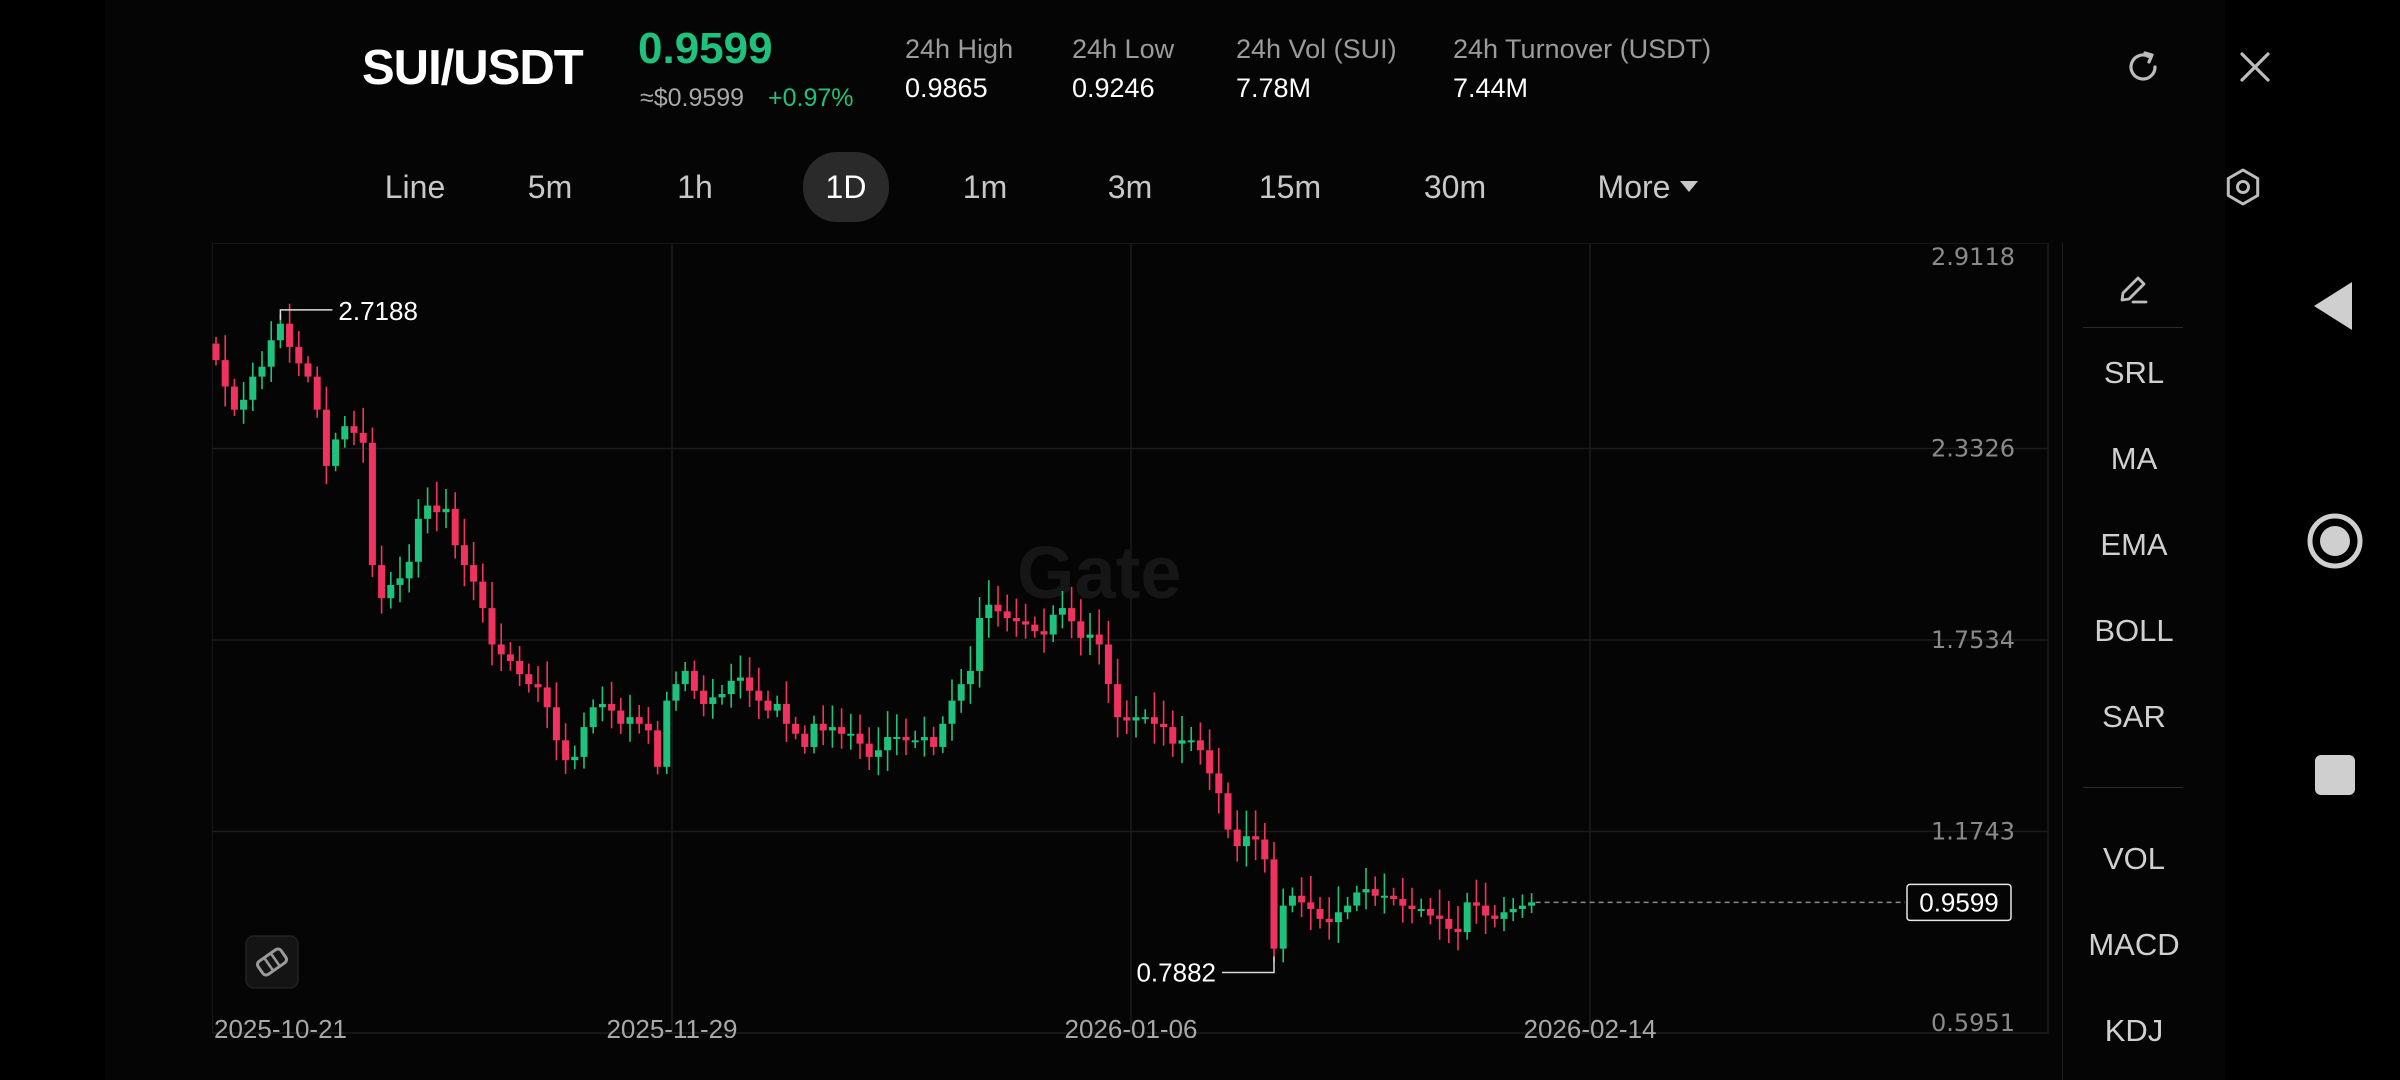 The width and height of the screenshot is (2400, 1080). Describe the element at coordinates (695, 187) in the screenshot. I see `tab-1h: 1h` at that location.